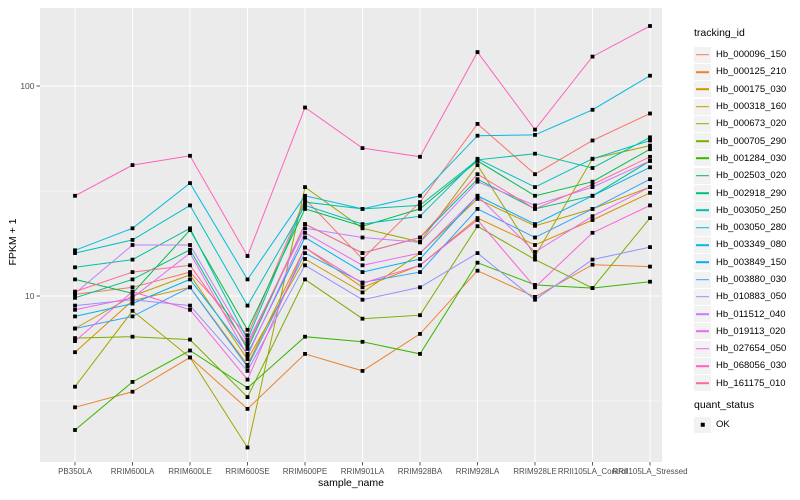 The height and width of the screenshot is (500, 800). I want to click on legend-item-label: Hb_161175_010, so click(751, 383).